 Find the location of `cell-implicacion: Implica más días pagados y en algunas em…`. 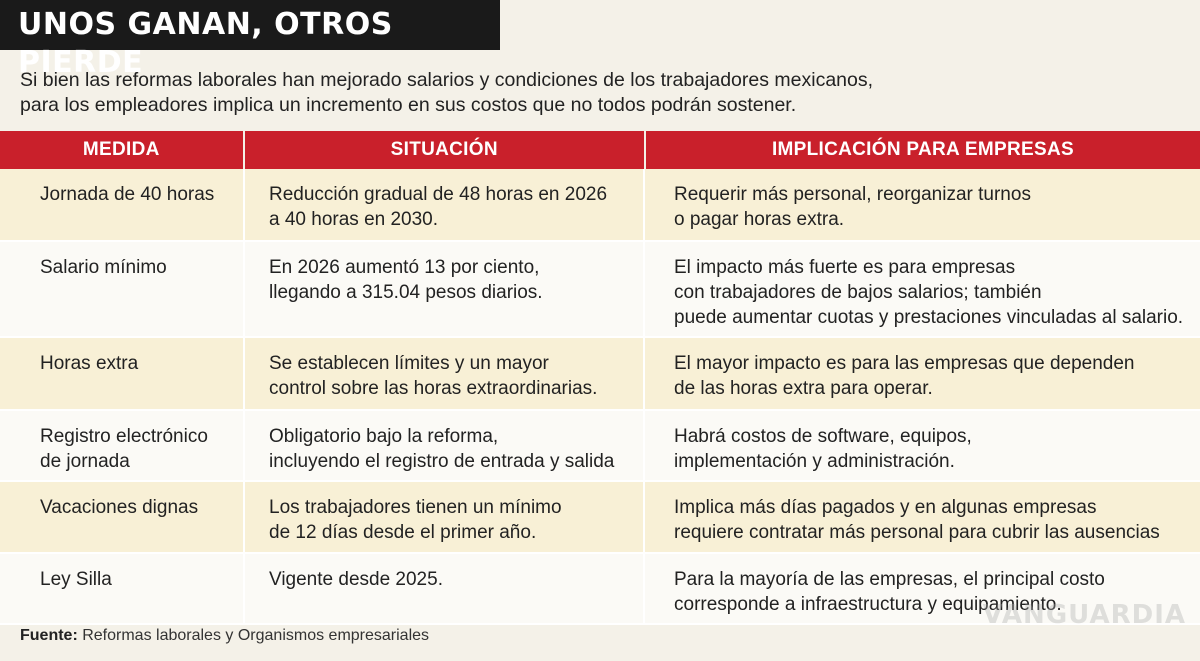

cell-implicacion: Implica más días pagados y en algunas em… is located at coordinates (921, 517).